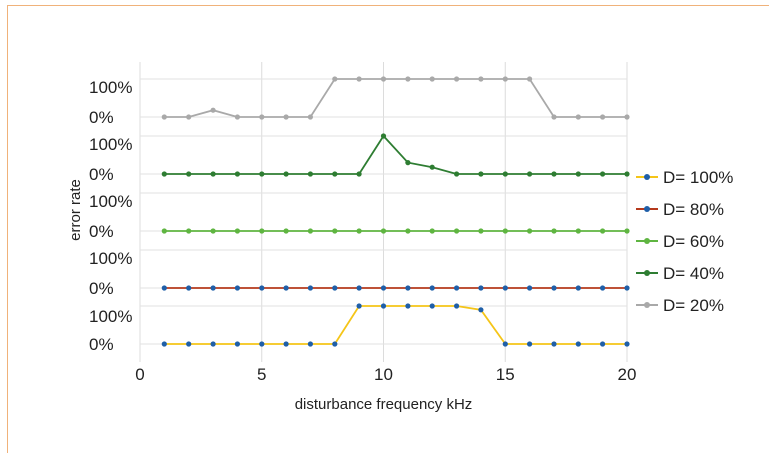  What do you see at coordinates (261, 374) in the screenshot?
I see `x-tick-label: 5` at bounding box center [261, 374].